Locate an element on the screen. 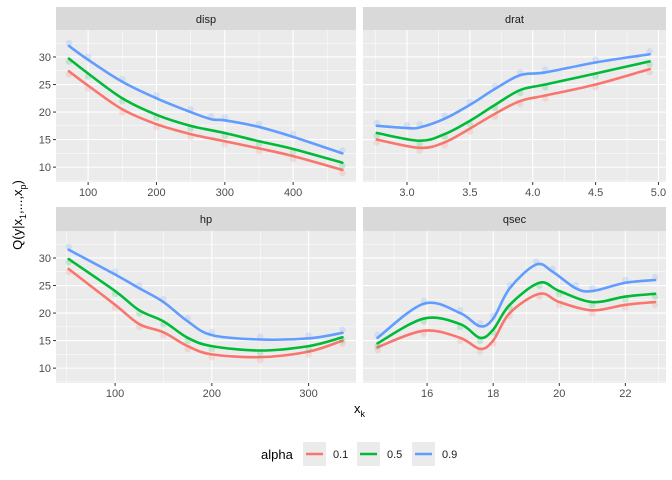 The height and width of the screenshot is (480, 672). legend-item-0.1: 0.1 is located at coordinates (325, 454).